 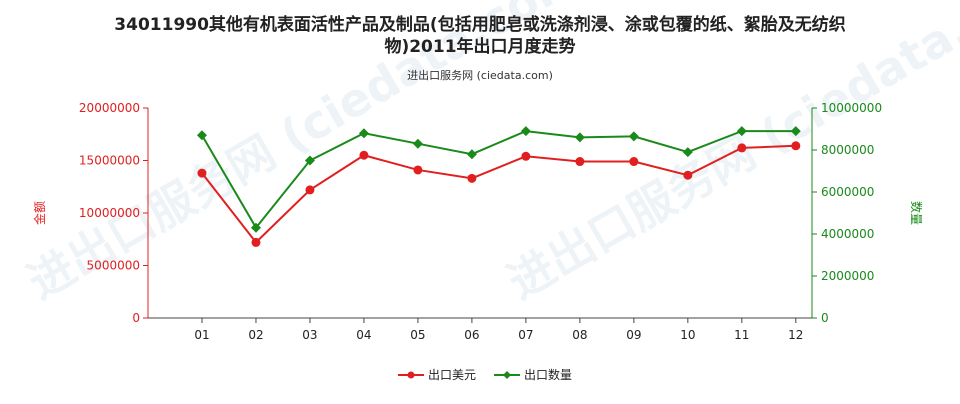 What do you see at coordinates (847, 192) in the screenshot?
I see `right-axis-tick-label: 6000000` at bounding box center [847, 192].